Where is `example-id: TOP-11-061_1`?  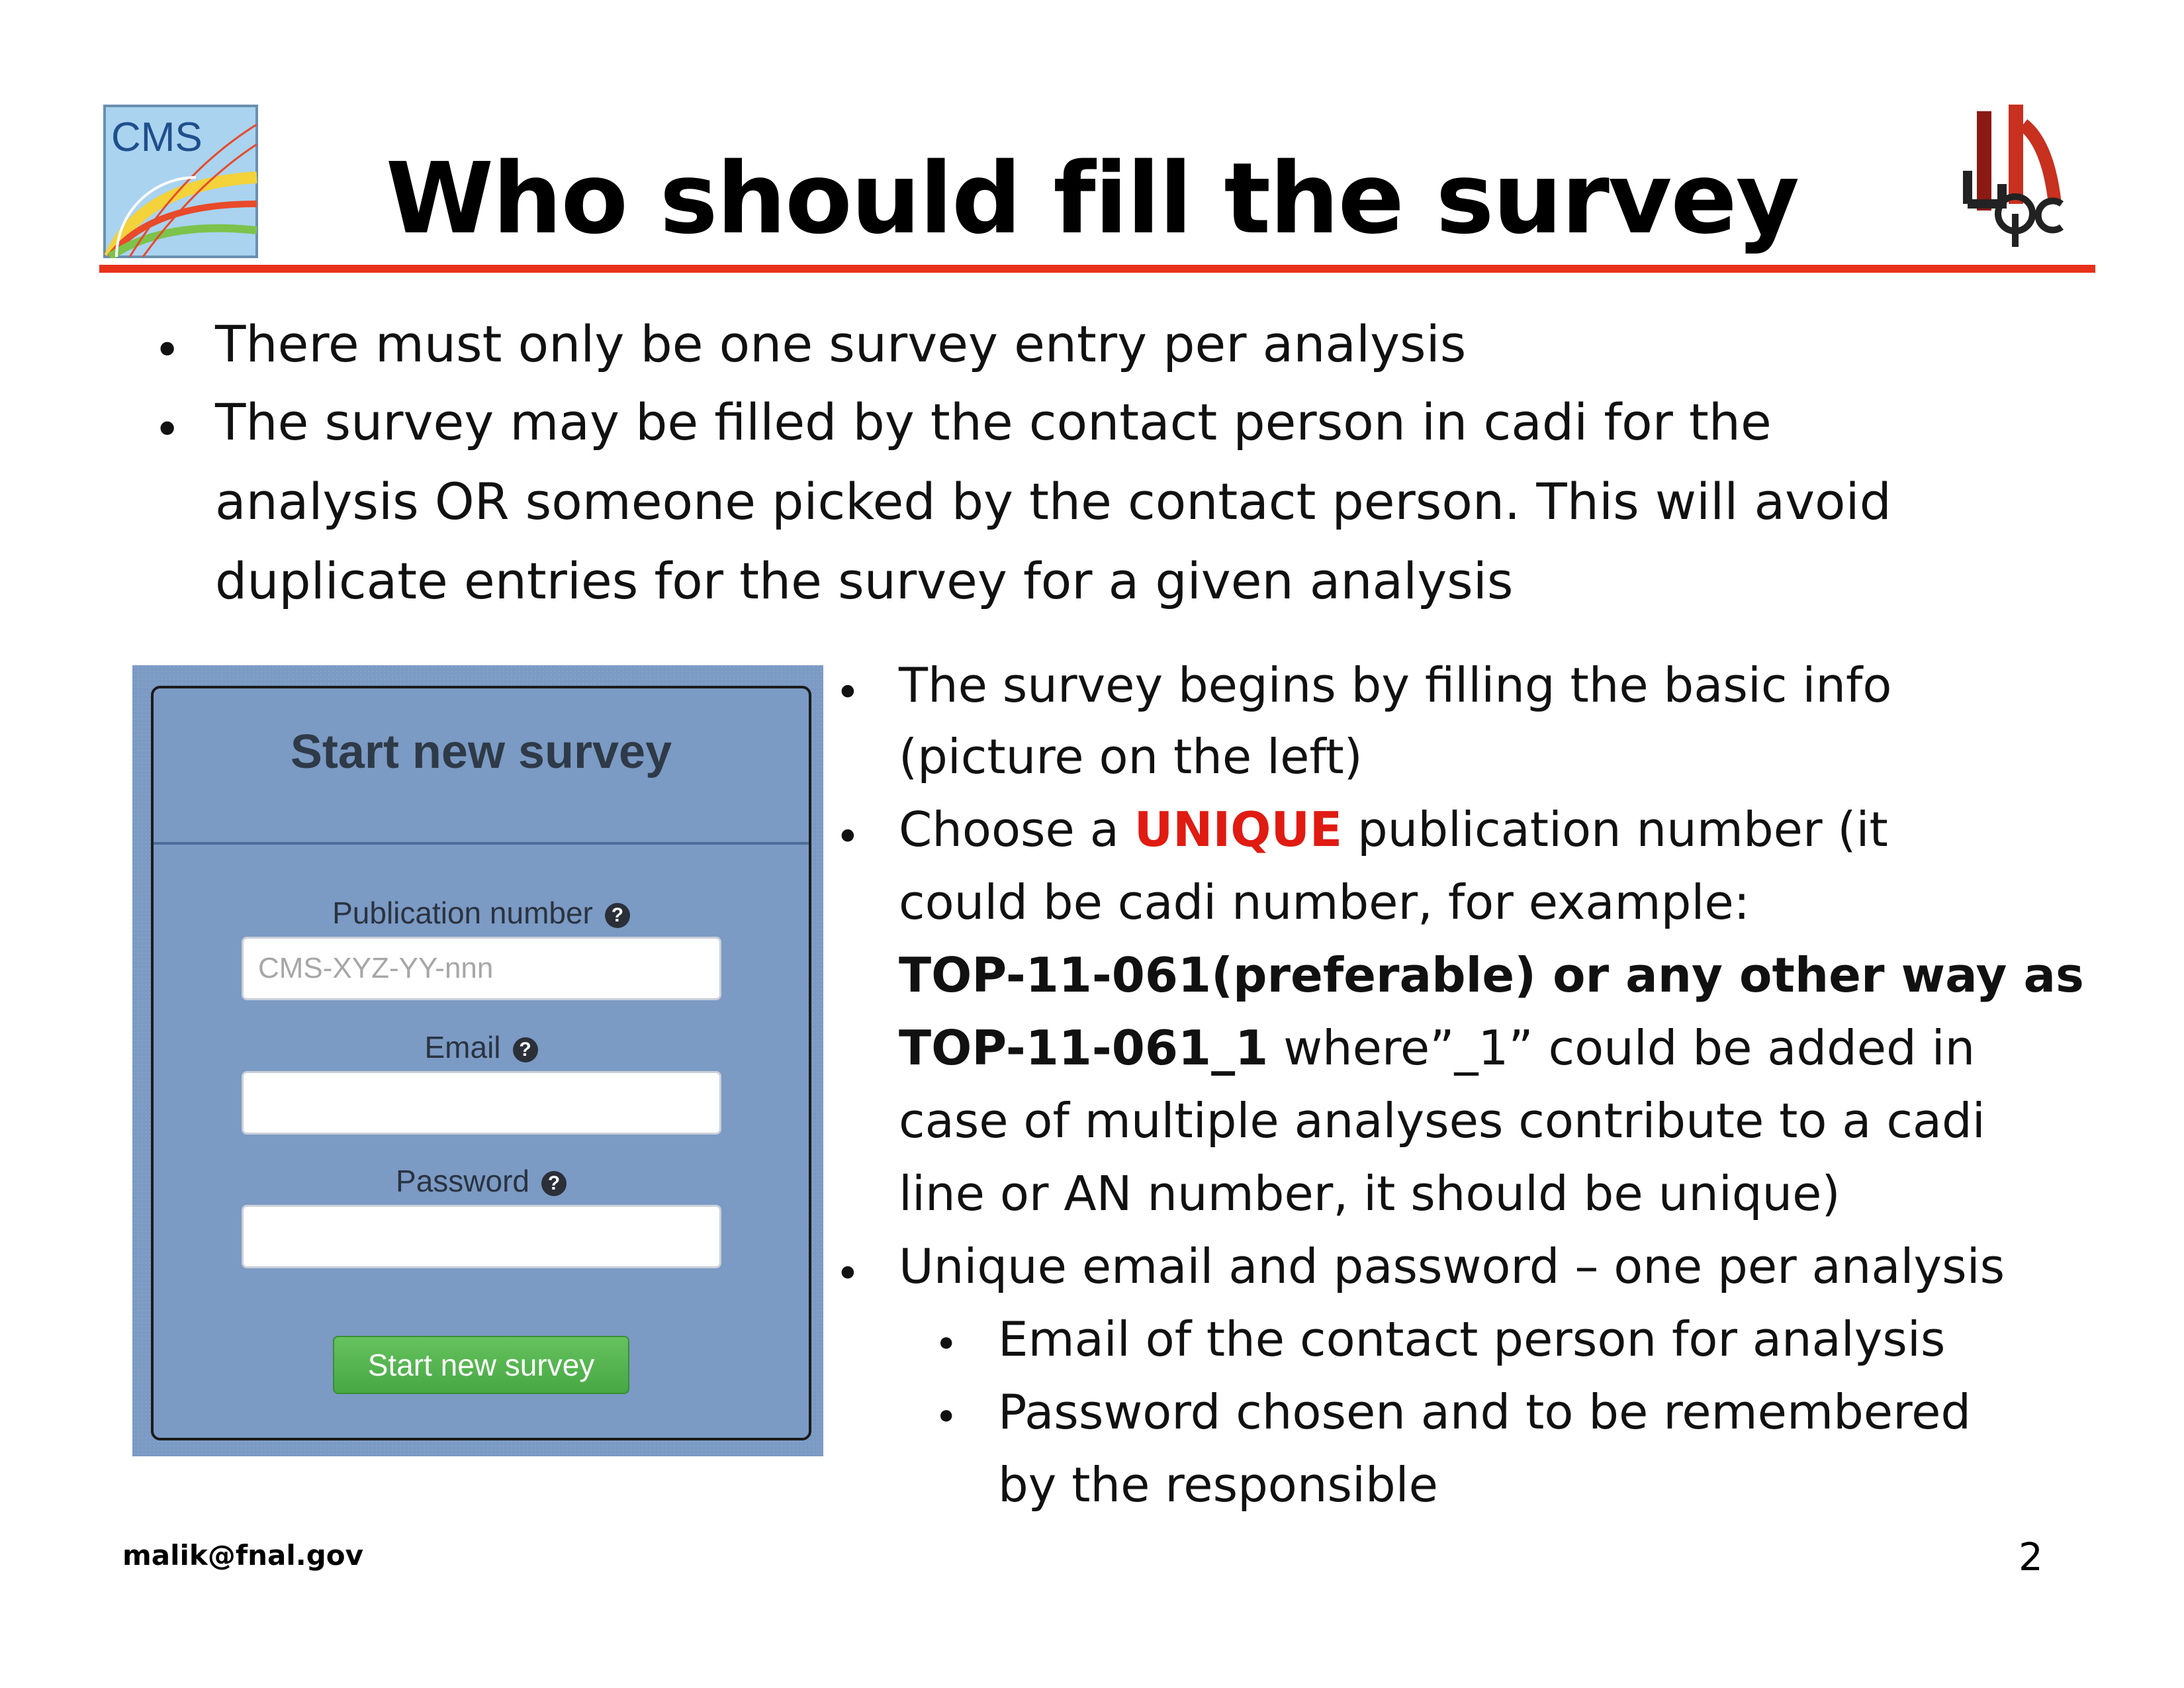 example-id: TOP-11-061_1 is located at coordinates (1084, 1048).